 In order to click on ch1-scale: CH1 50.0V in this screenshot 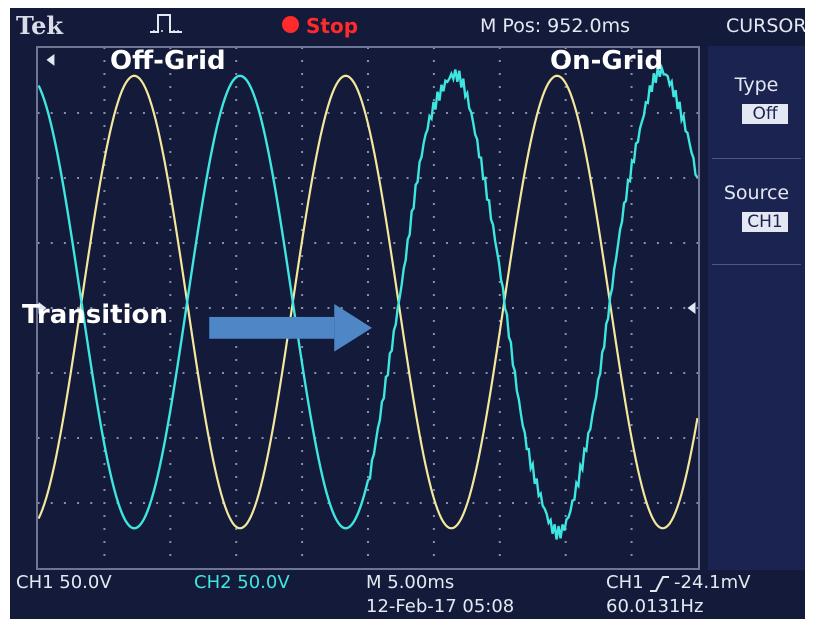, I will do `click(64, 582)`.